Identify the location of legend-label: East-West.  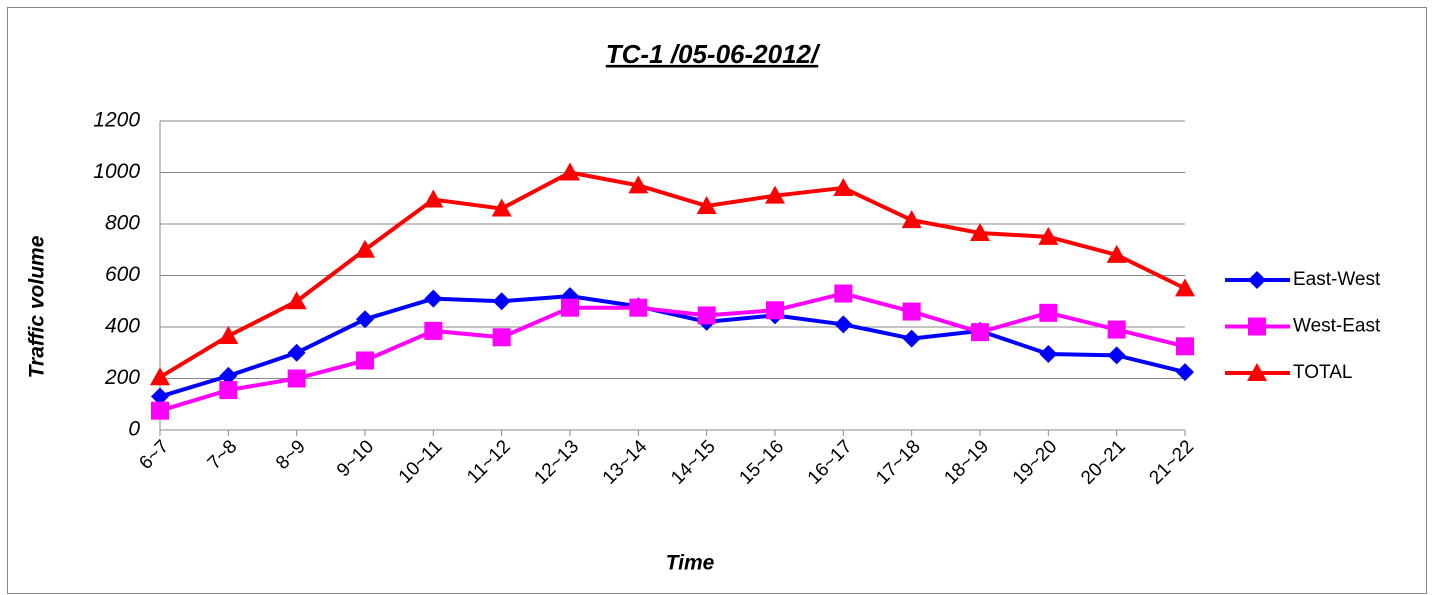
(1337, 279).